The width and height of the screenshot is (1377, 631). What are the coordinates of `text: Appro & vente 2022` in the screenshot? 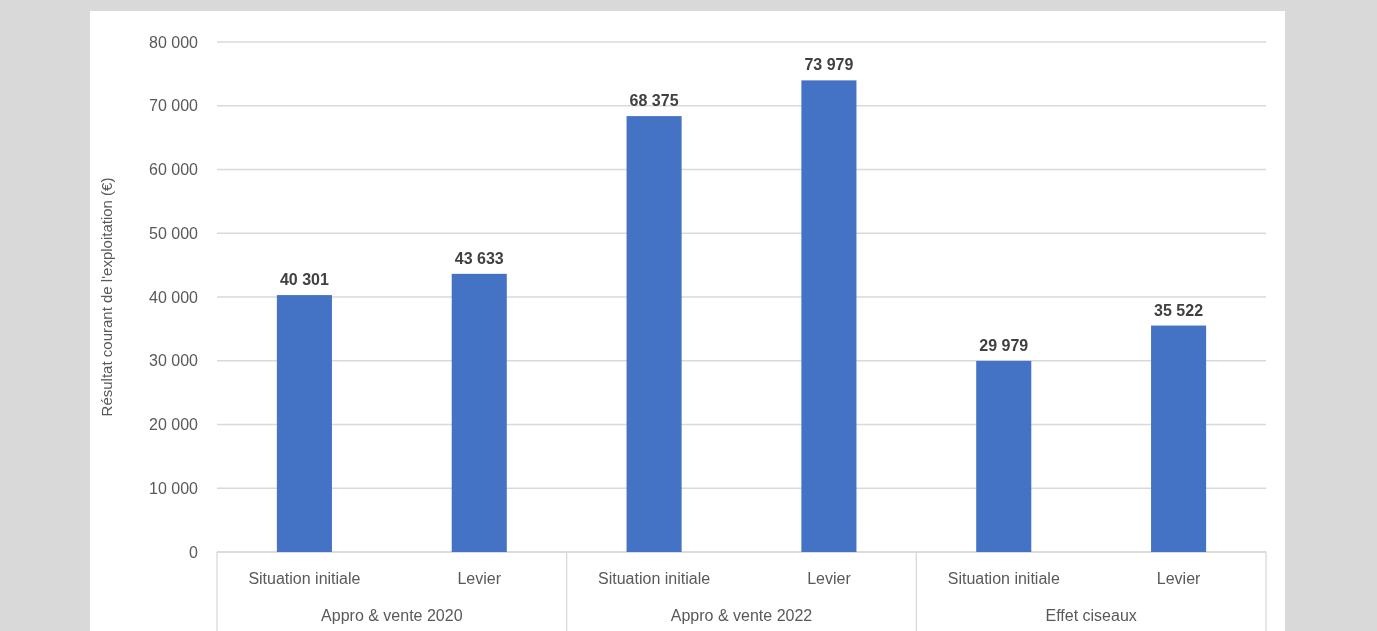 It's located at (741, 615).